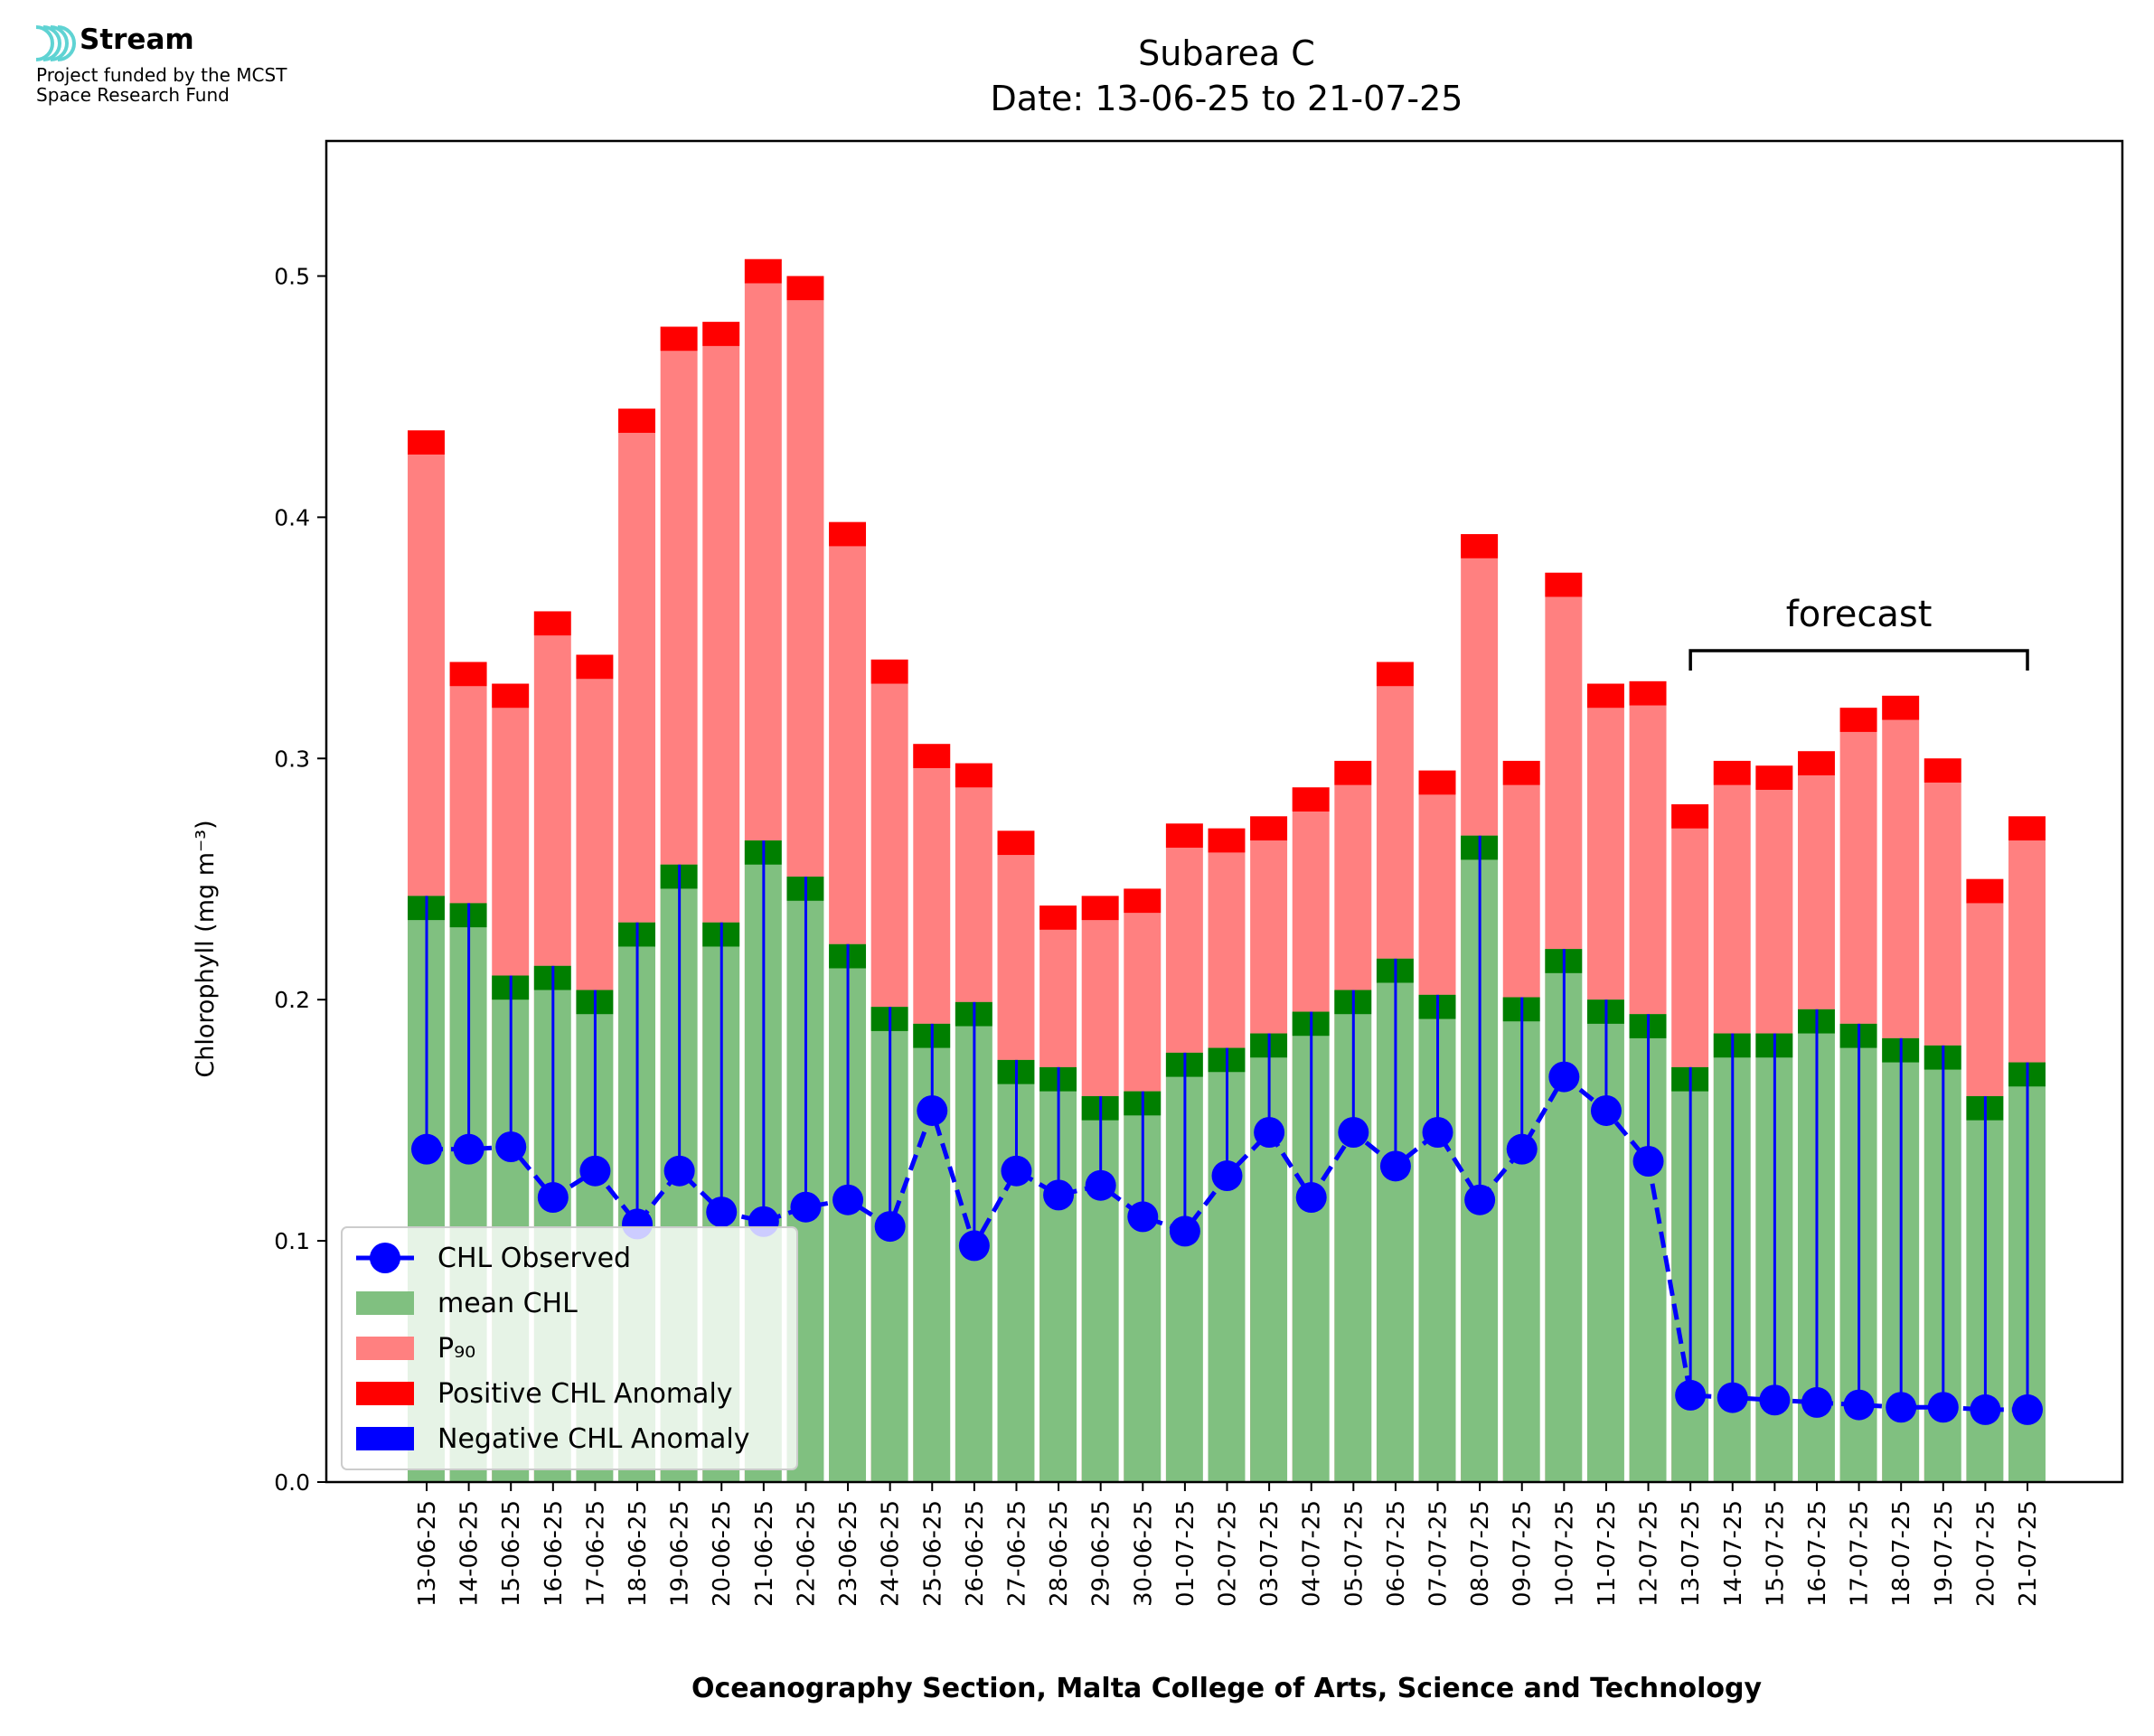  Describe the element at coordinates (722, 1554) in the screenshot. I see `x-tick-label: 20-06-25` at that location.